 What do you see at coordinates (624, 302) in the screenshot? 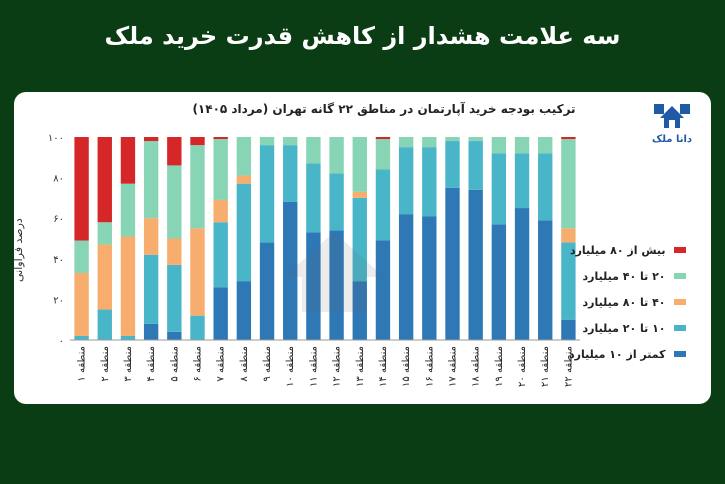
I see `legend-label: ۴۰ تا ۸۰ میلیارد` at bounding box center [624, 302].